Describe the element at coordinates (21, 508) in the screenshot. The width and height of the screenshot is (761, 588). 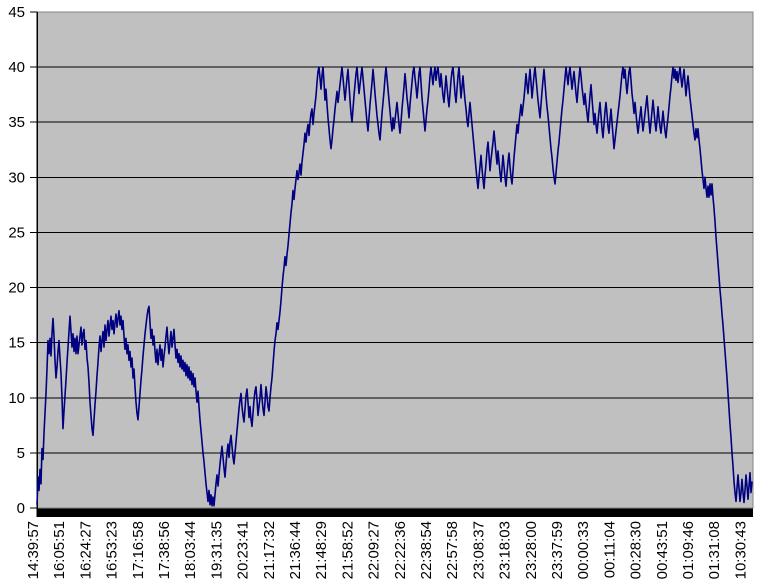
I see `y-axis-label: 0` at that location.